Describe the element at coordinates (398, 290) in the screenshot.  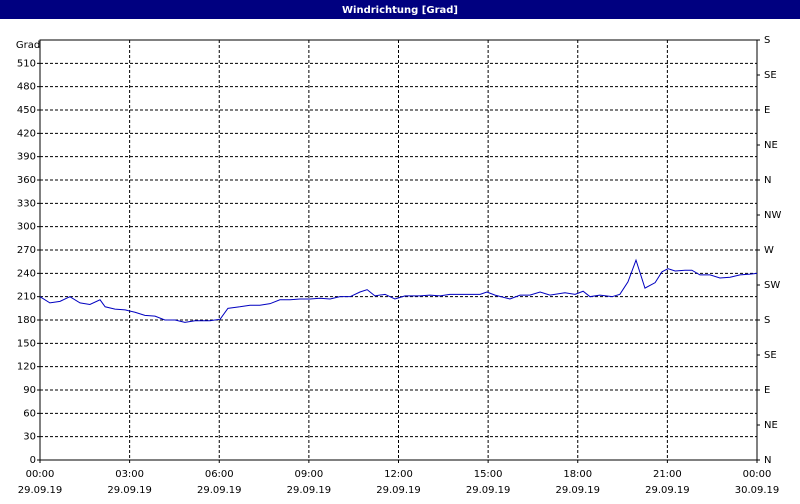
I see `data-line` at that location.